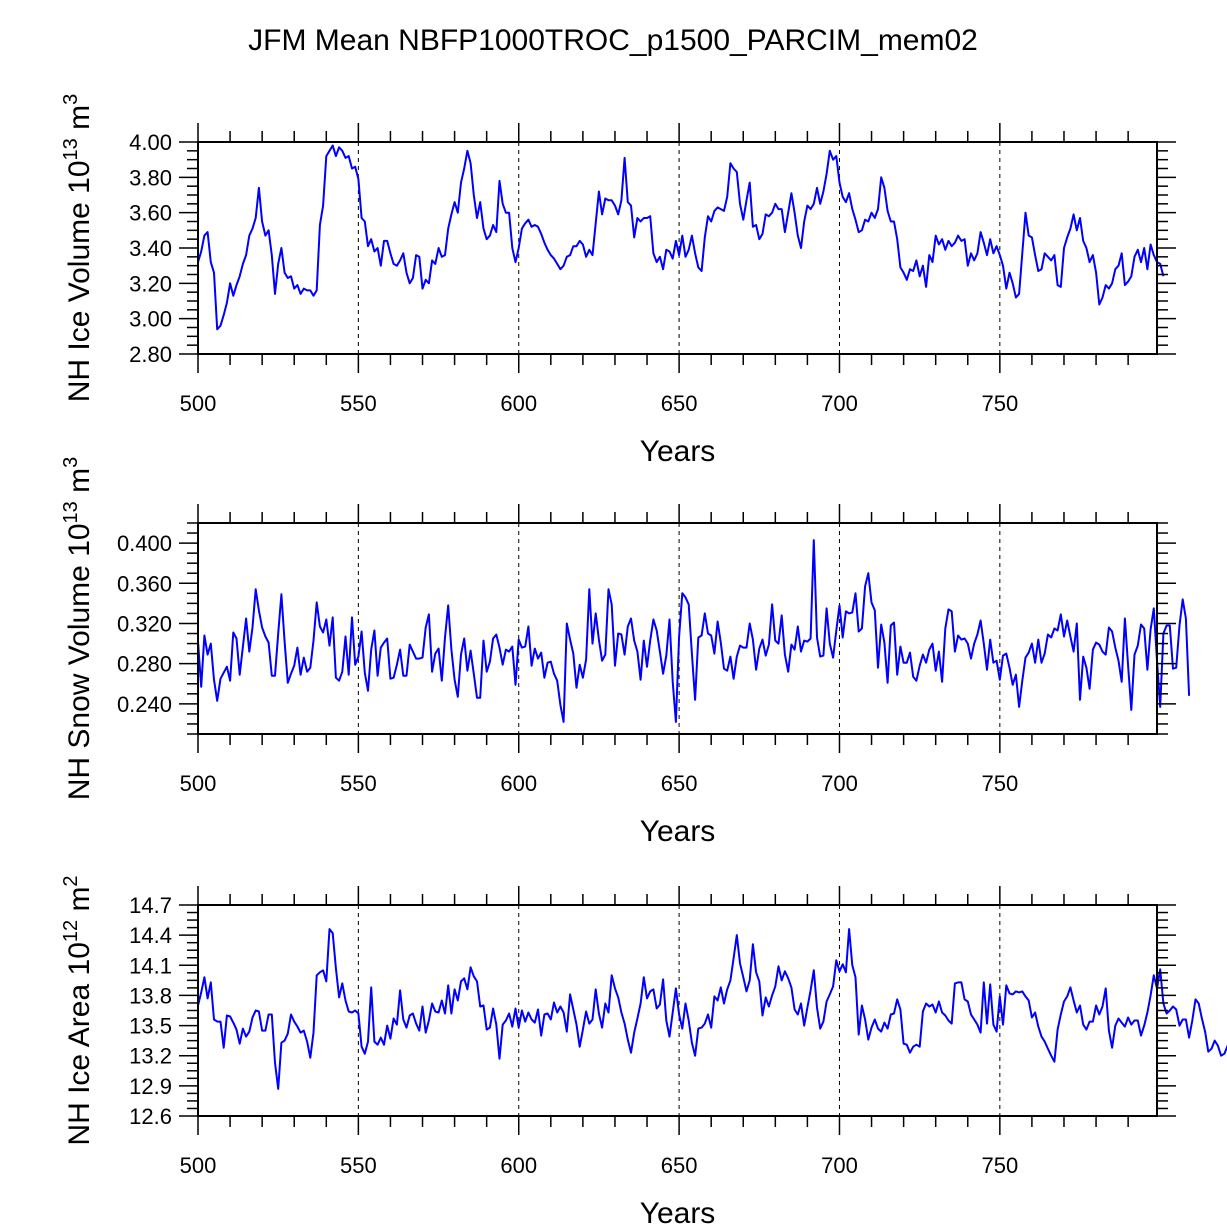 This screenshot has width=1227, height=1229. What do you see at coordinates (694, 631) in the screenshot?
I see `series-line-snow-volume` at bounding box center [694, 631].